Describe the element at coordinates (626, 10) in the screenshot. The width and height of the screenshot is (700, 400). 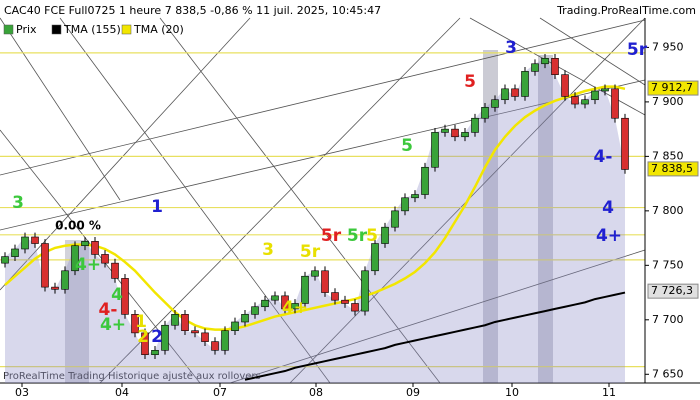
I see `source: Trading.ProRealTime.com` at that location.